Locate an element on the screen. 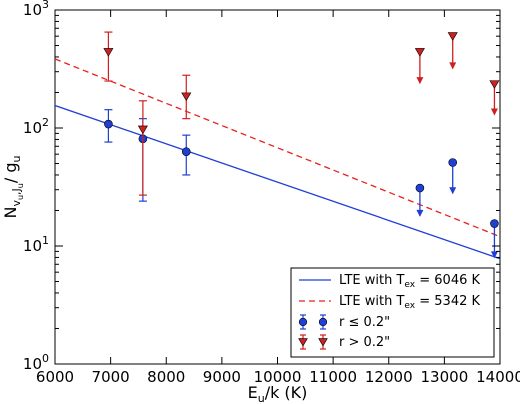 This screenshot has width=520, height=404. x-tick-label: 8000 is located at coordinates (166, 377).